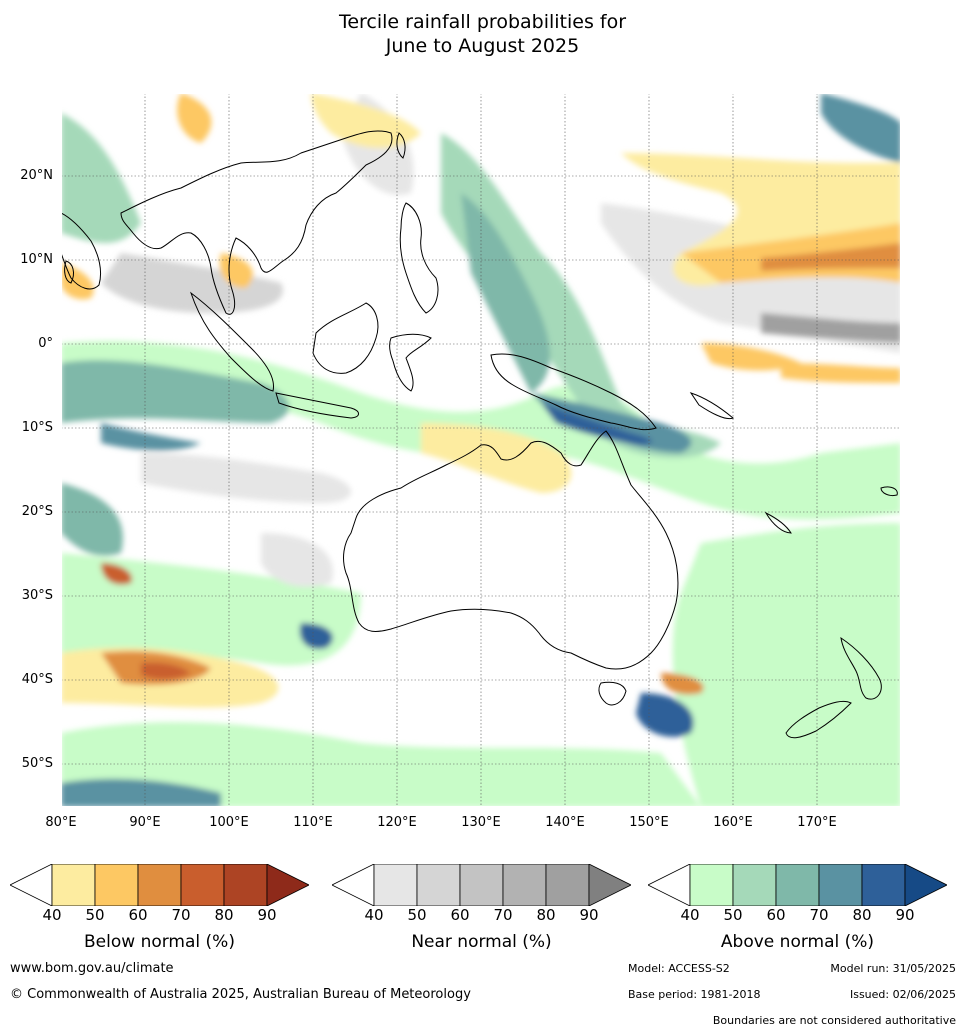  I want to click on latitude-label: 10°N, so click(36, 259).